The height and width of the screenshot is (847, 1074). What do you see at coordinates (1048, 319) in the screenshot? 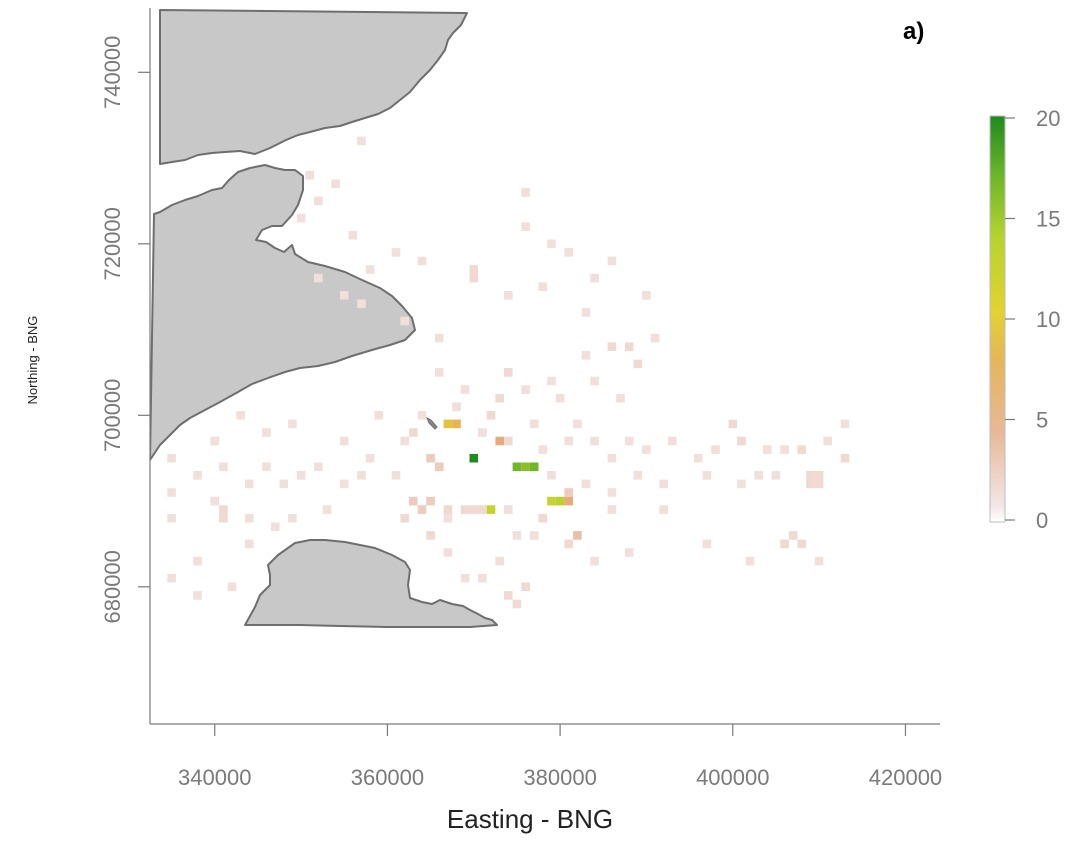
I see `legend-tick-label: 10` at bounding box center [1048, 319].